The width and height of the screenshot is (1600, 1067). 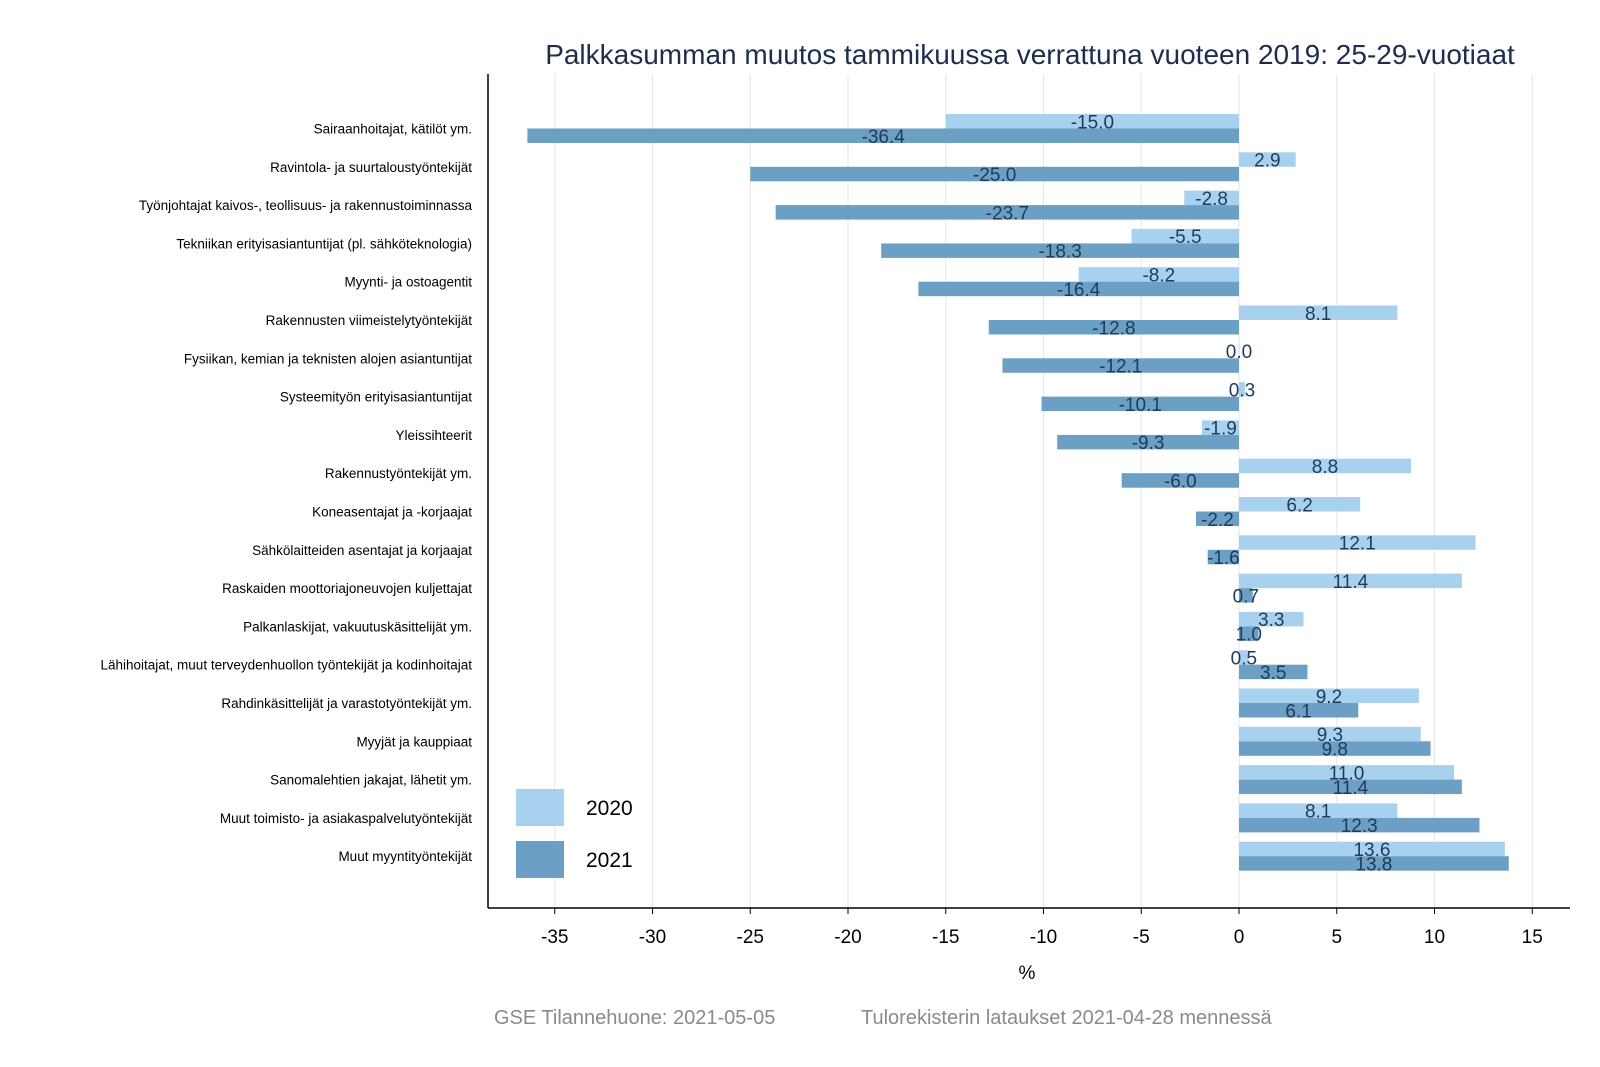 I want to click on data-label-2020: 11.4, so click(x=1351, y=582).